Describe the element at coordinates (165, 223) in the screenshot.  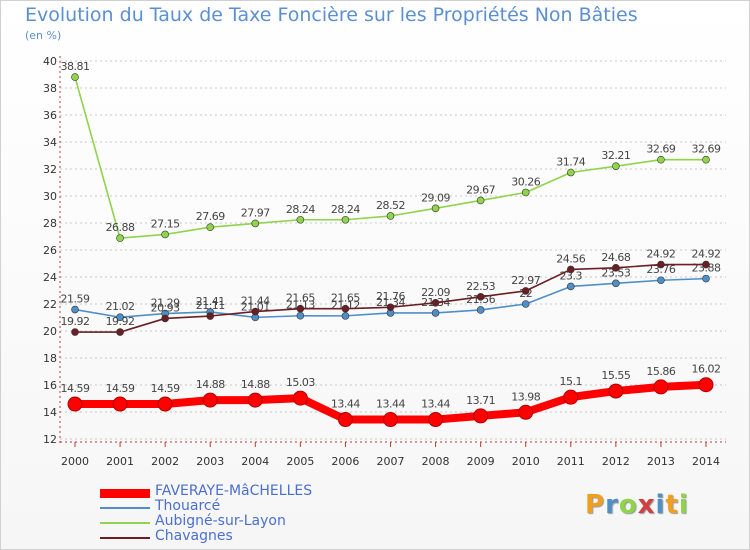
I see `data-label: 27.15` at that location.